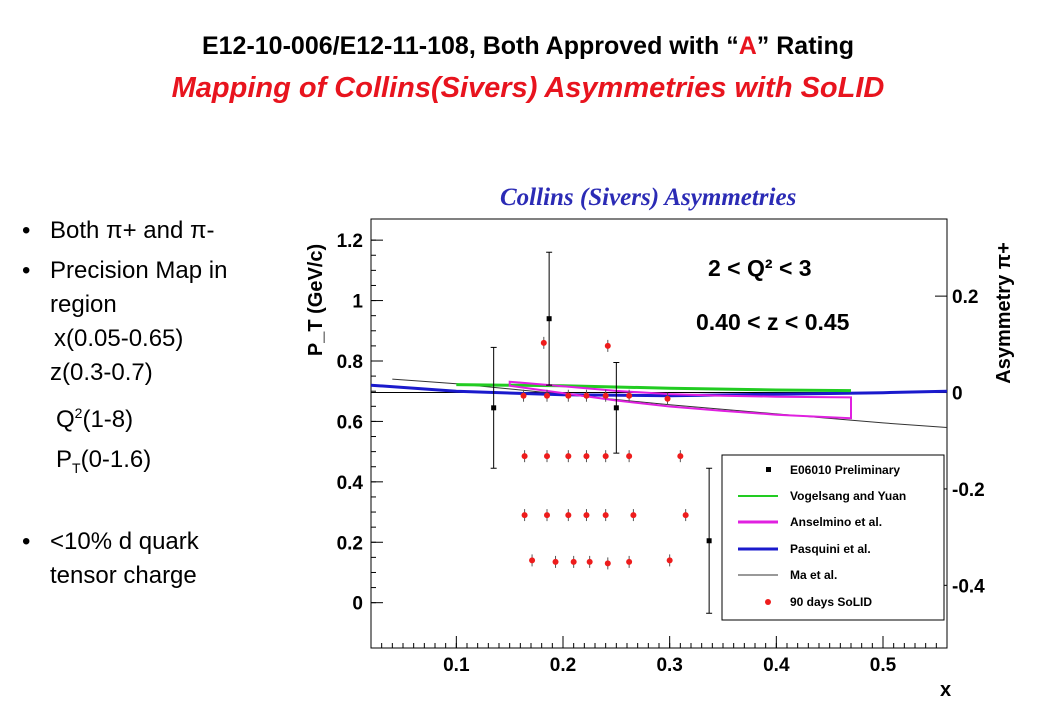  What do you see at coordinates (101, 372) in the screenshot?
I see `range-z: z(0.3-0.7)` at bounding box center [101, 372].